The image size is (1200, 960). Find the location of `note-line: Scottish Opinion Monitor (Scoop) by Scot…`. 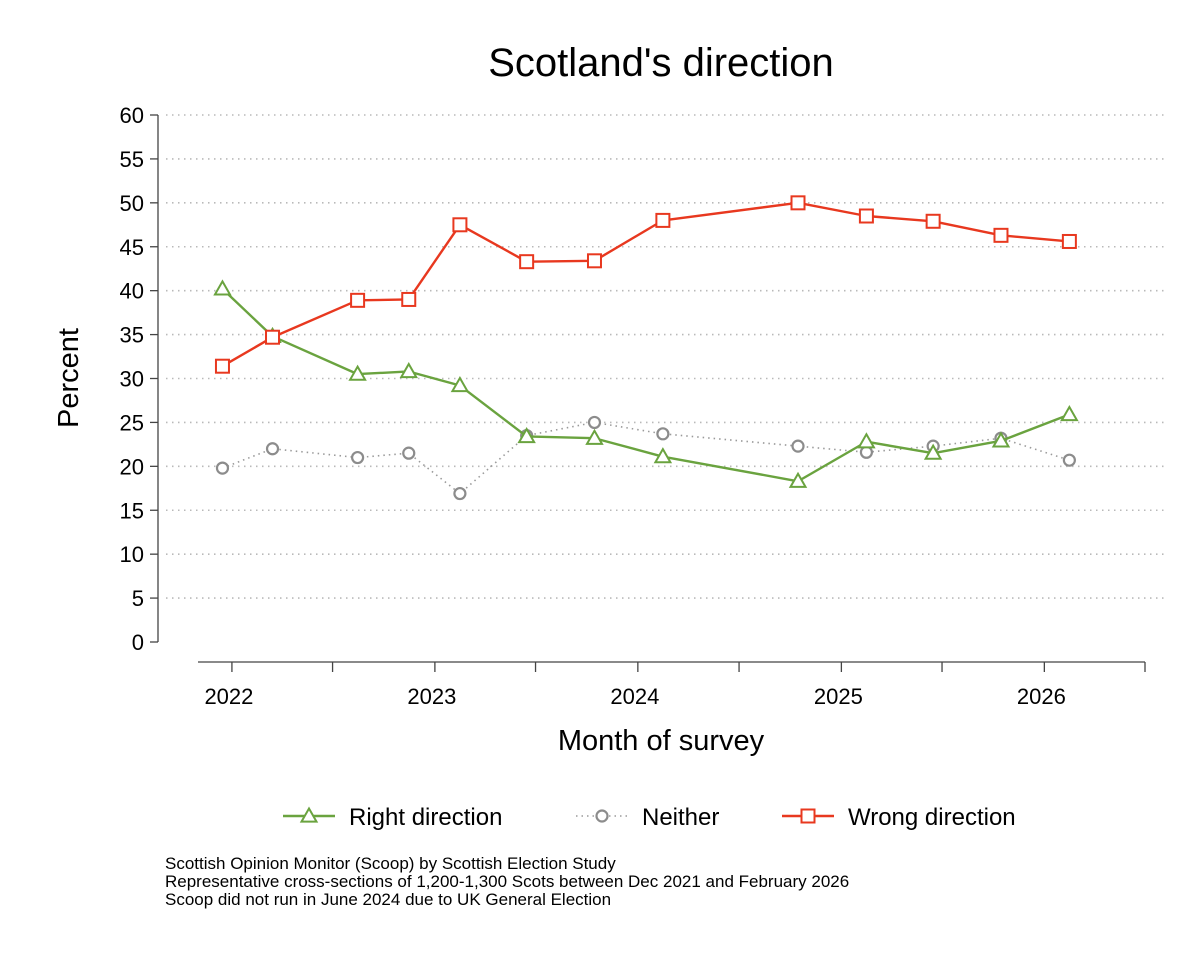

note-line: Scottish Opinion Monitor (Scoop) by Scot… is located at coordinates (390, 863).